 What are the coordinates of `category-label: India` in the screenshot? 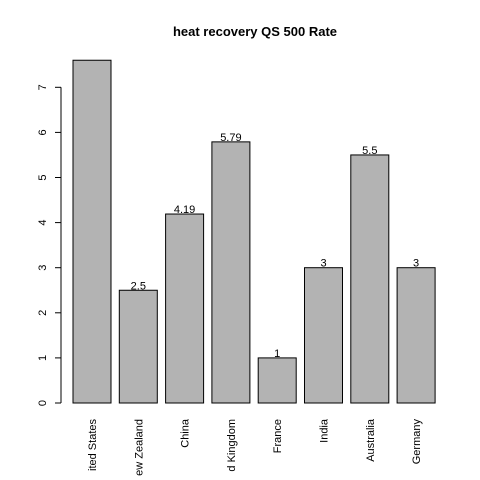 It's located at (325, 430).